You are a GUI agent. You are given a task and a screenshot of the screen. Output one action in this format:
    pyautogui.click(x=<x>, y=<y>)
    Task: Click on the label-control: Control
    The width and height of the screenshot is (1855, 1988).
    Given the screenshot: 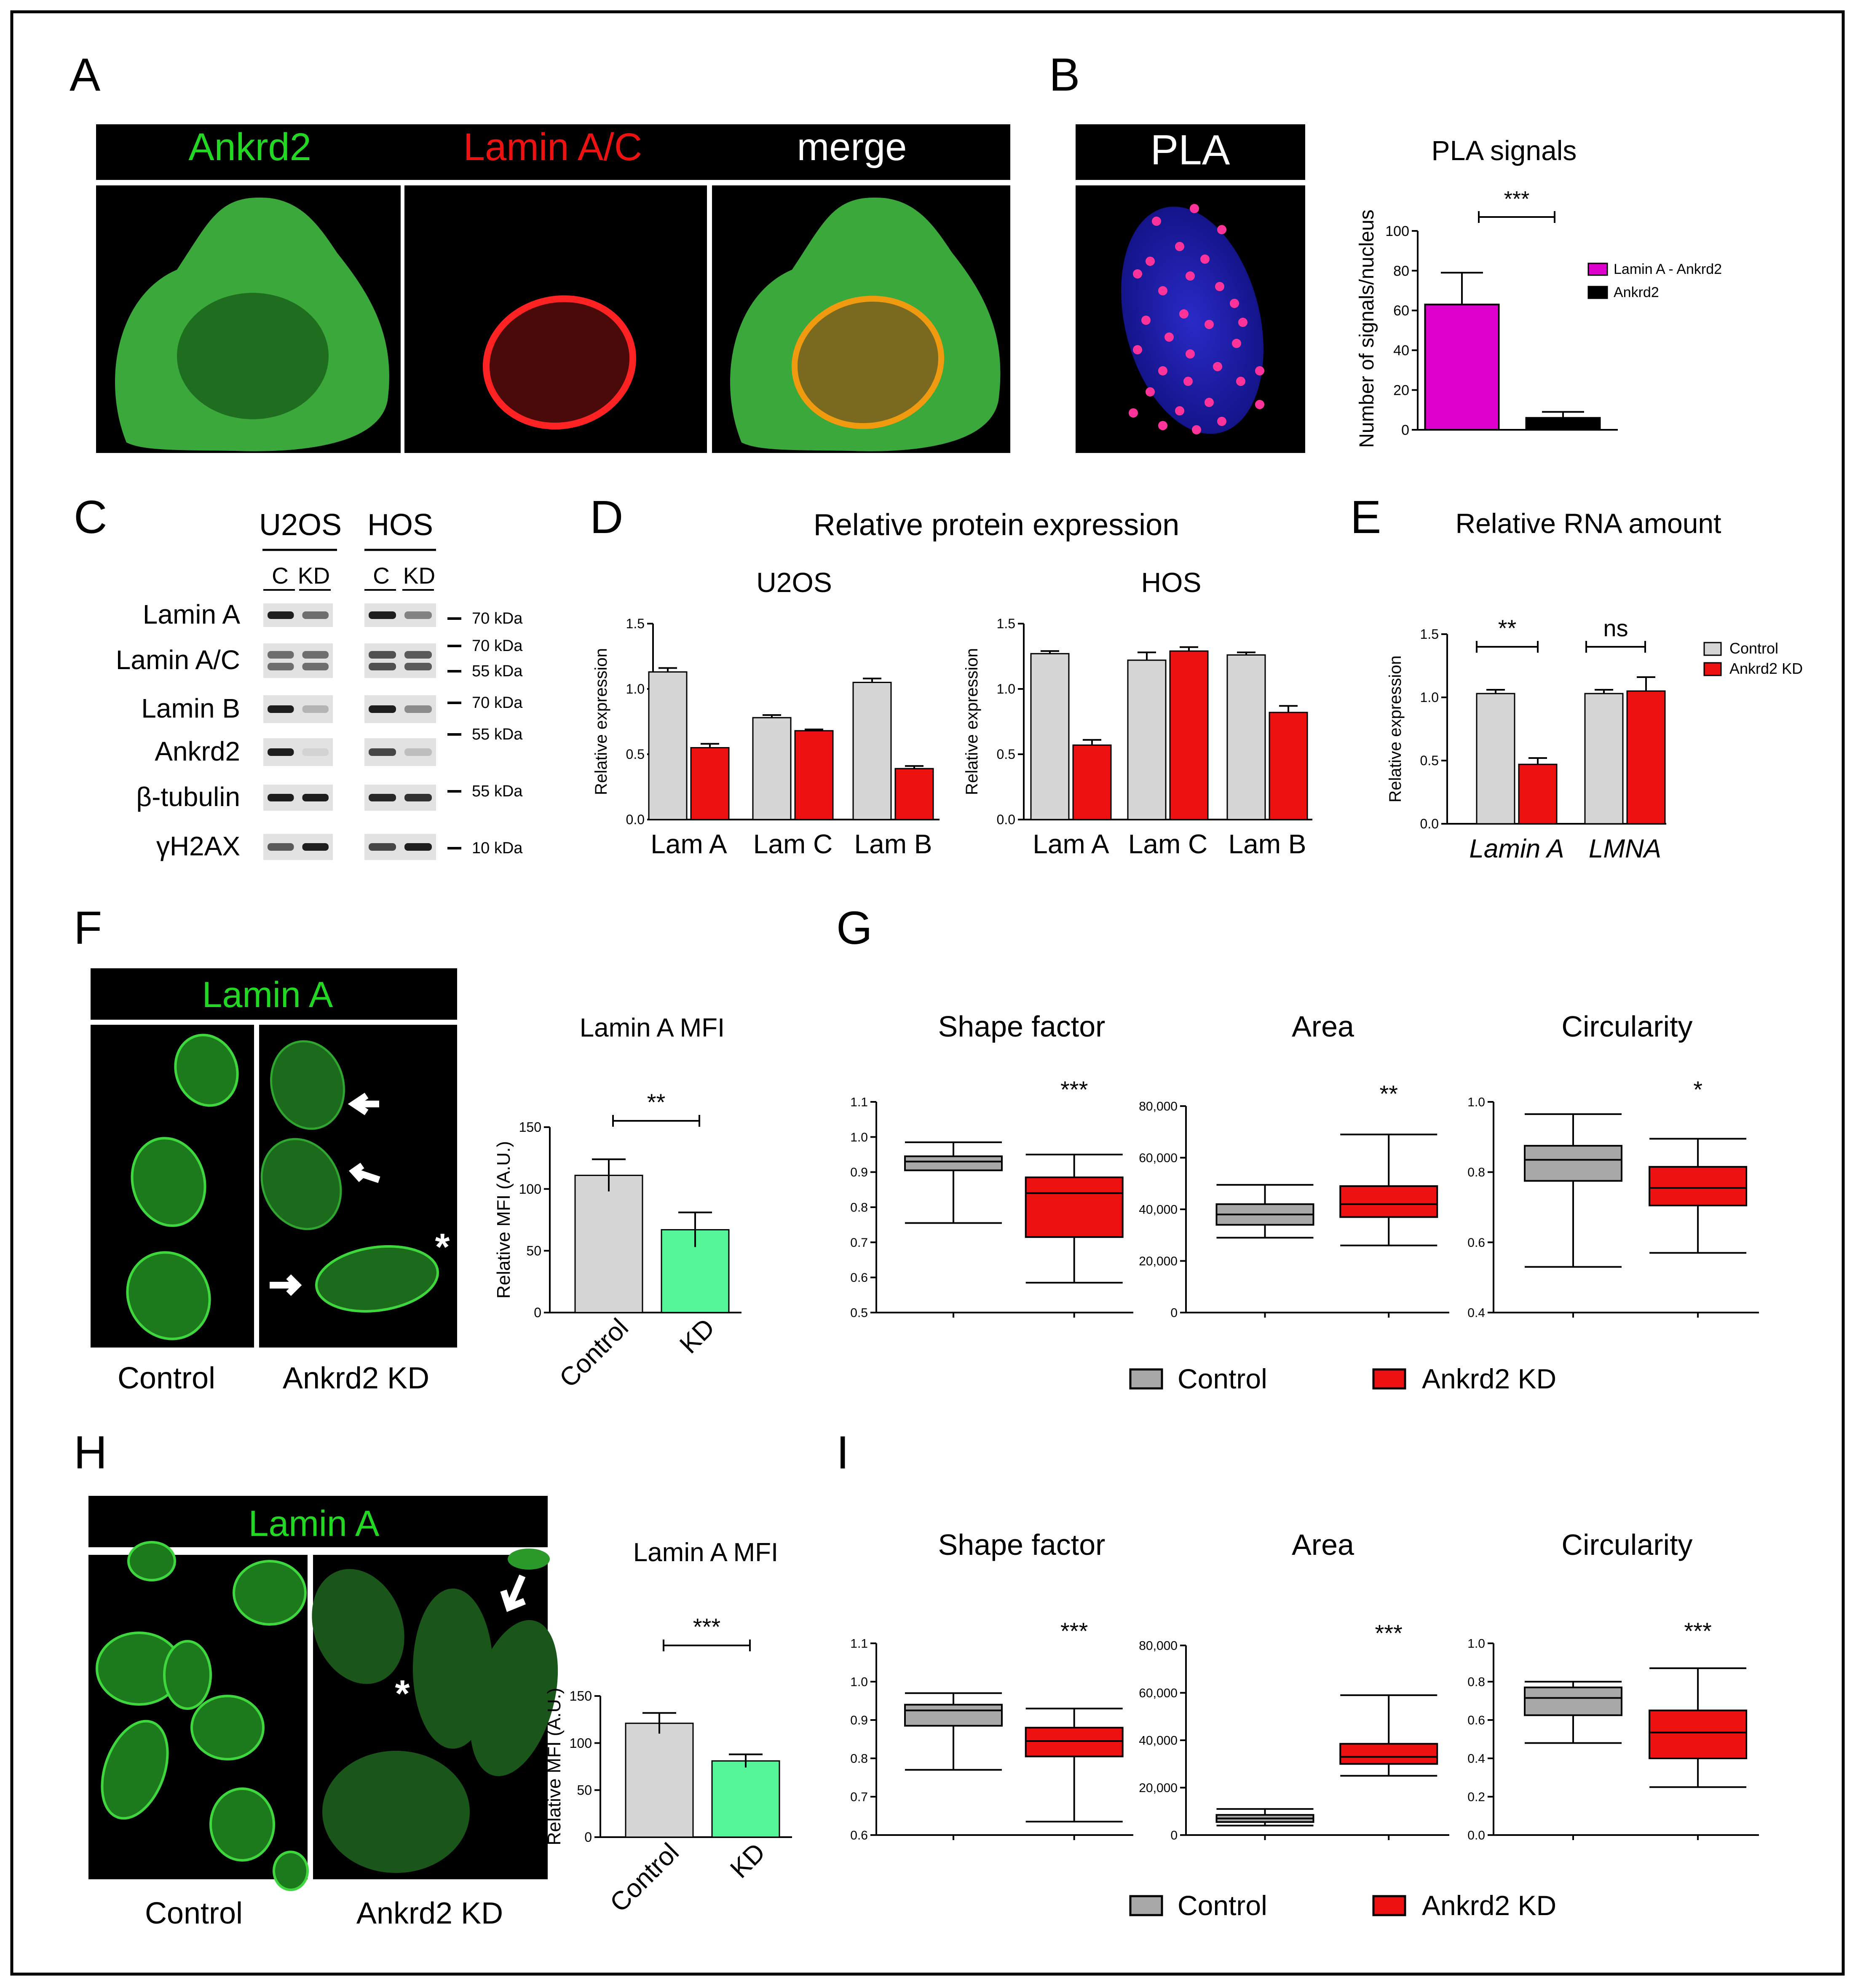 What is the action you would take?
    pyautogui.click(x=166, y=1378)
    